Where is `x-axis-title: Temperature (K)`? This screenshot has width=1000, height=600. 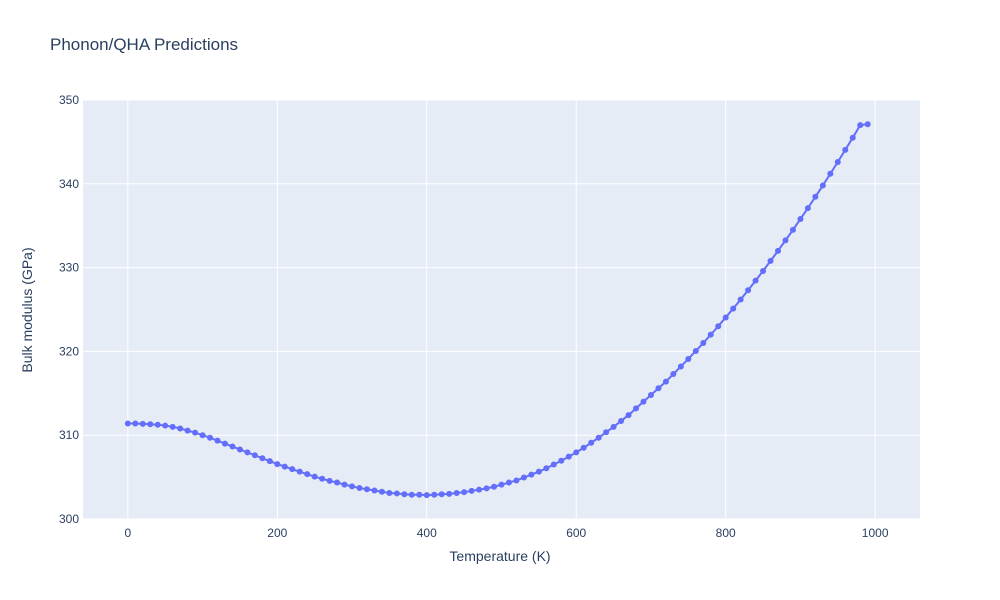 x-axis-title: Temperature (K) is located at coordinates (499, 556).